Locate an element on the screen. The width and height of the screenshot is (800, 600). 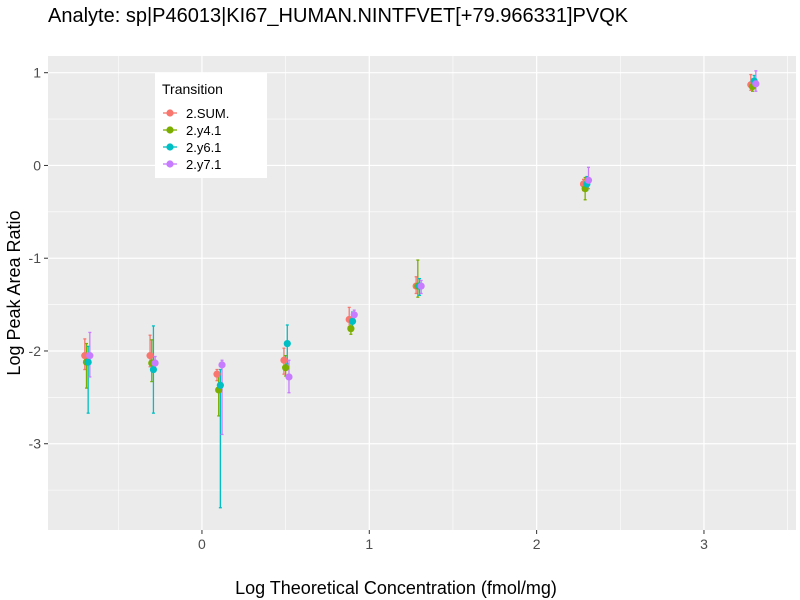
x-tick-label: 0 is located at coordinates (202, 544).